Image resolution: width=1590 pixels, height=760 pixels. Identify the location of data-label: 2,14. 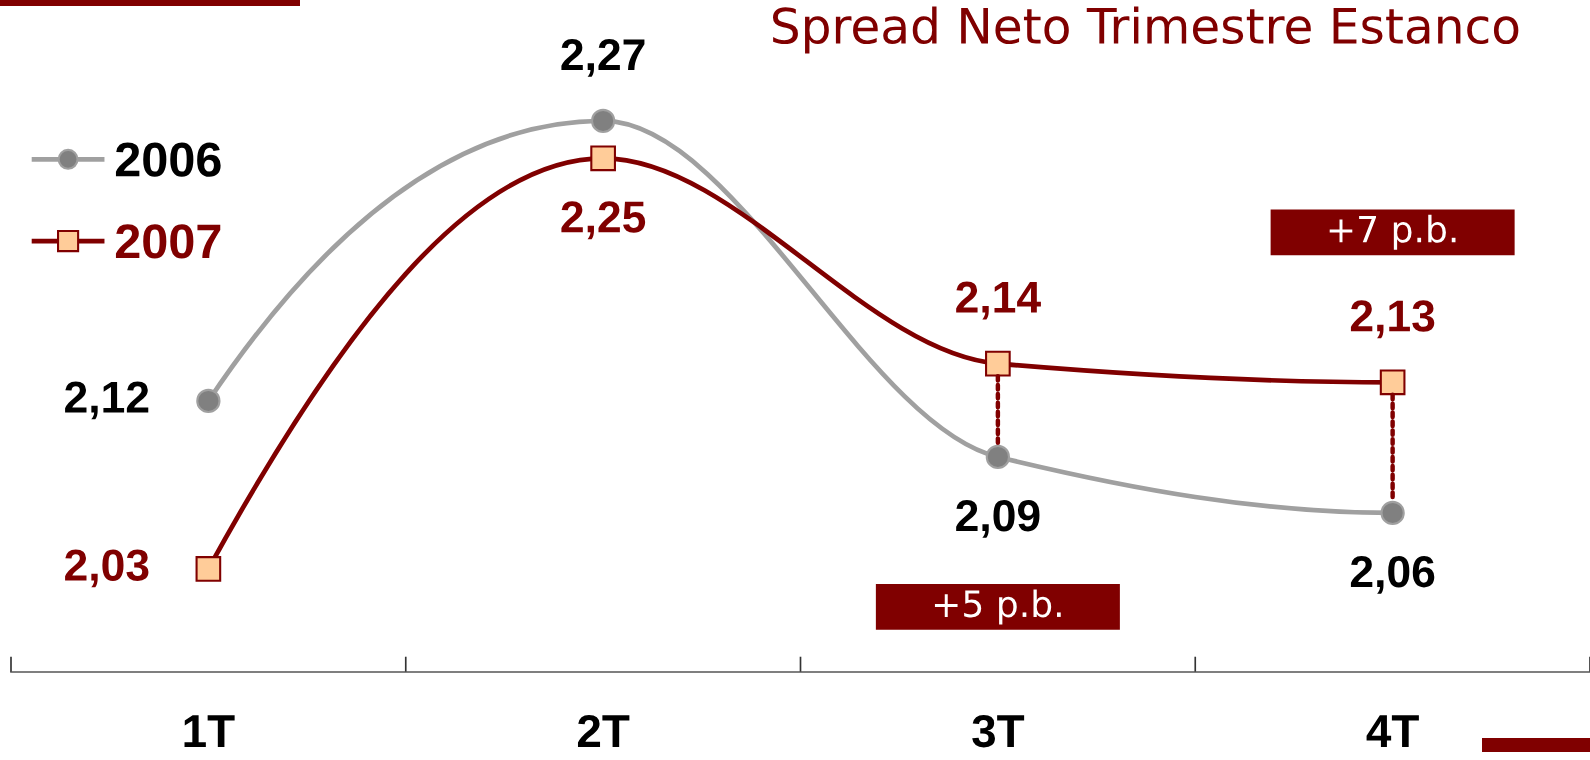
(998, 300).